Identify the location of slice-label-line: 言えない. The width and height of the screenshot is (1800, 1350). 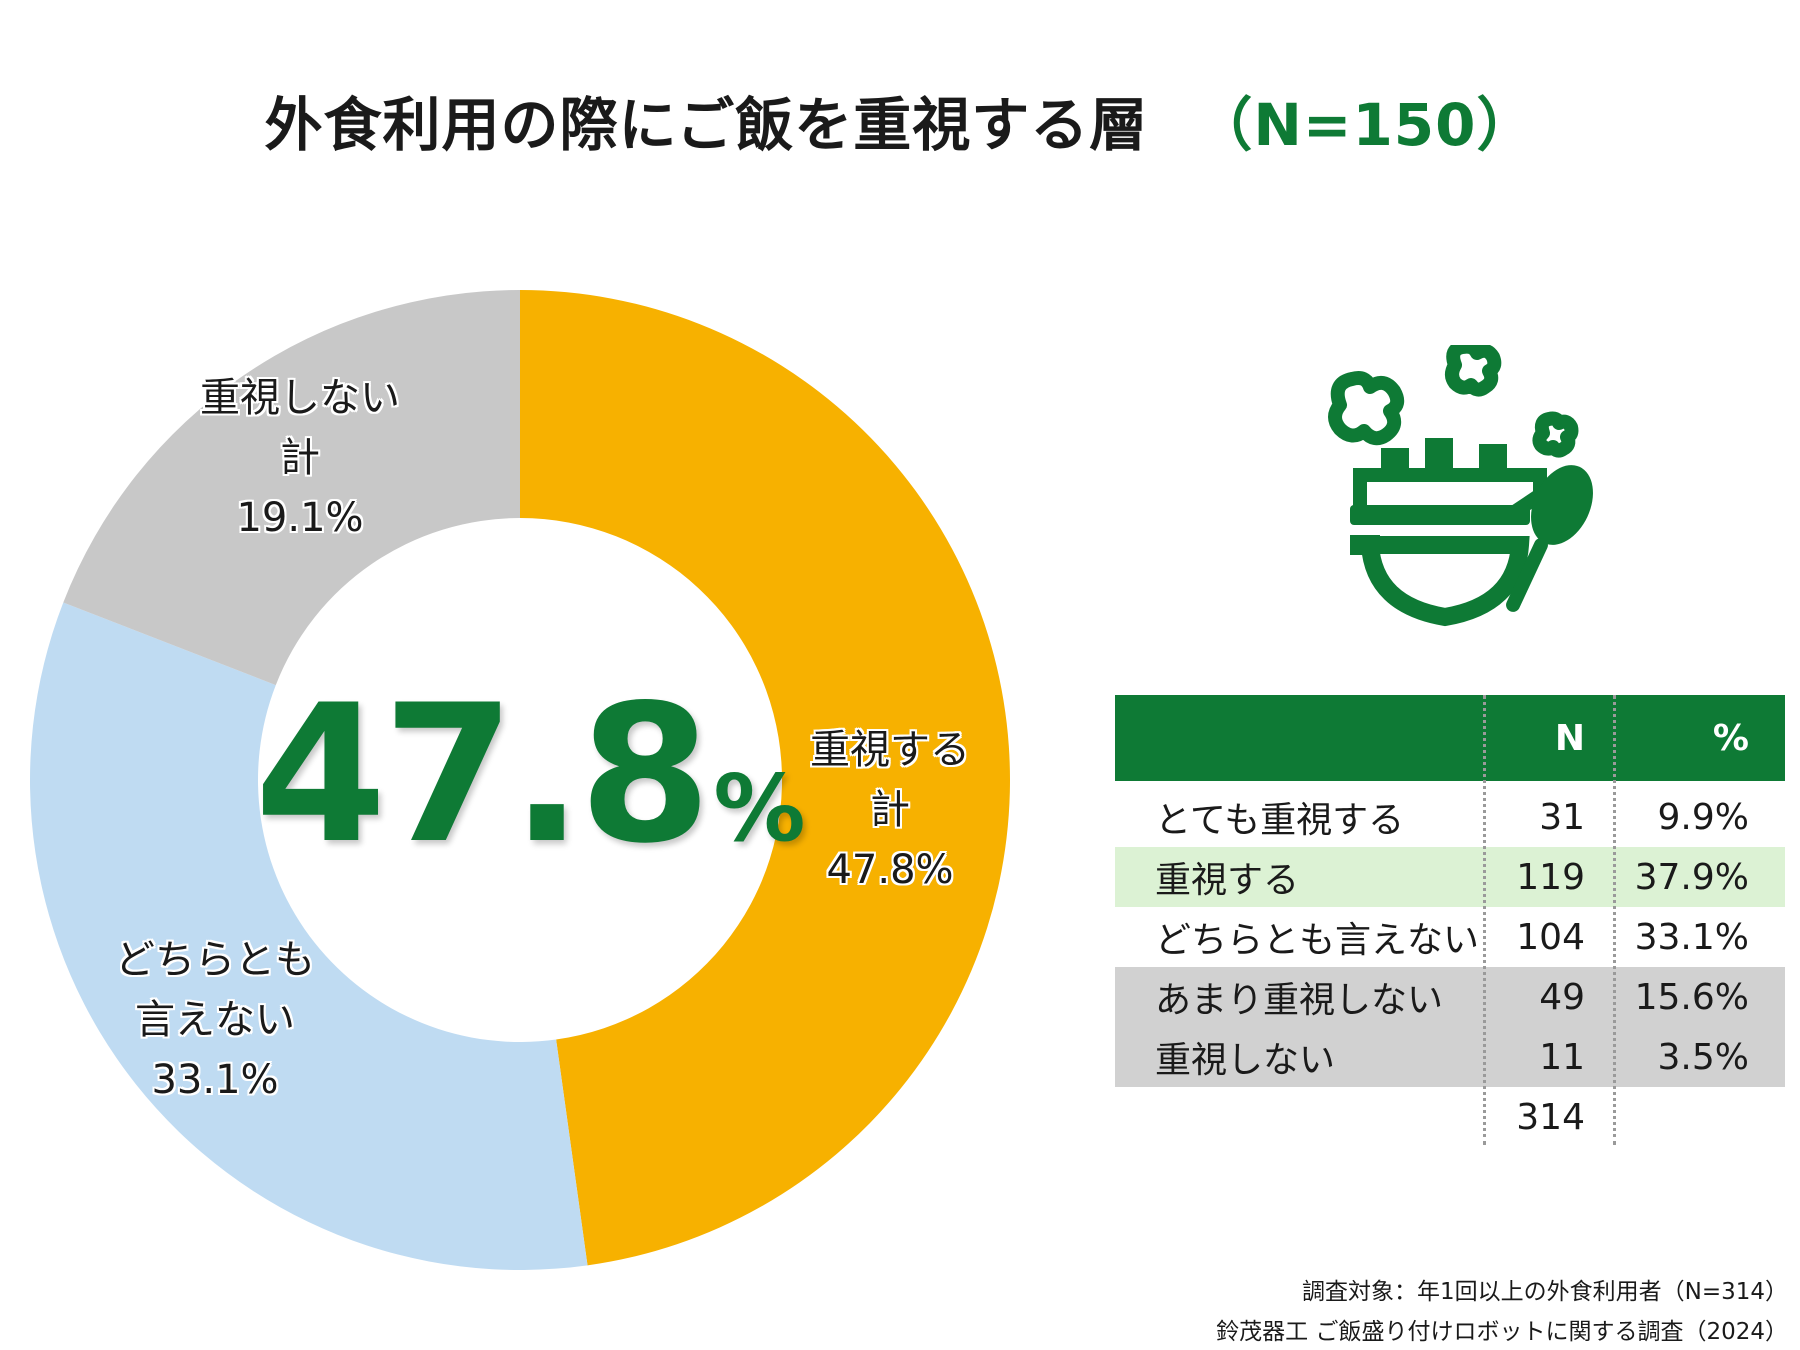
(215, 1020).